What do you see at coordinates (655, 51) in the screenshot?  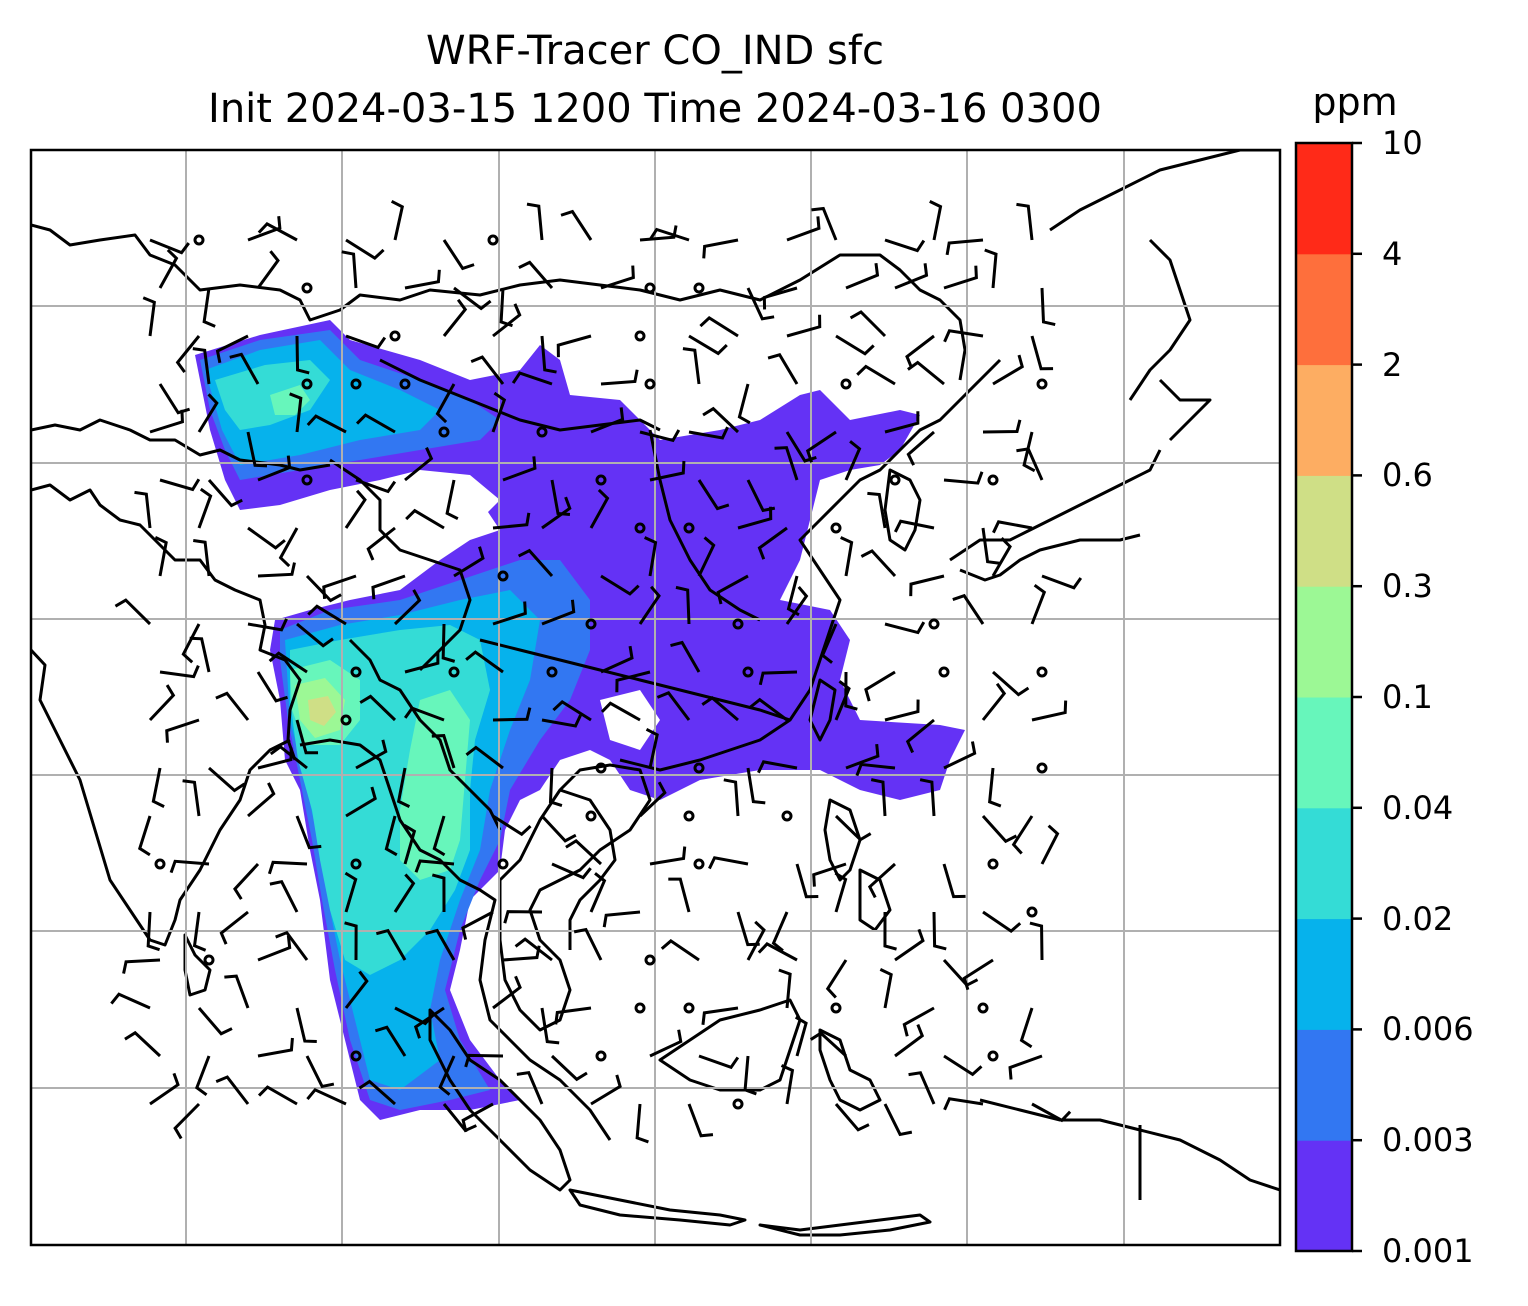 I see `map-title-line1: WRF-Tracer CO_IND sfc` at bounding box center [655, 51].